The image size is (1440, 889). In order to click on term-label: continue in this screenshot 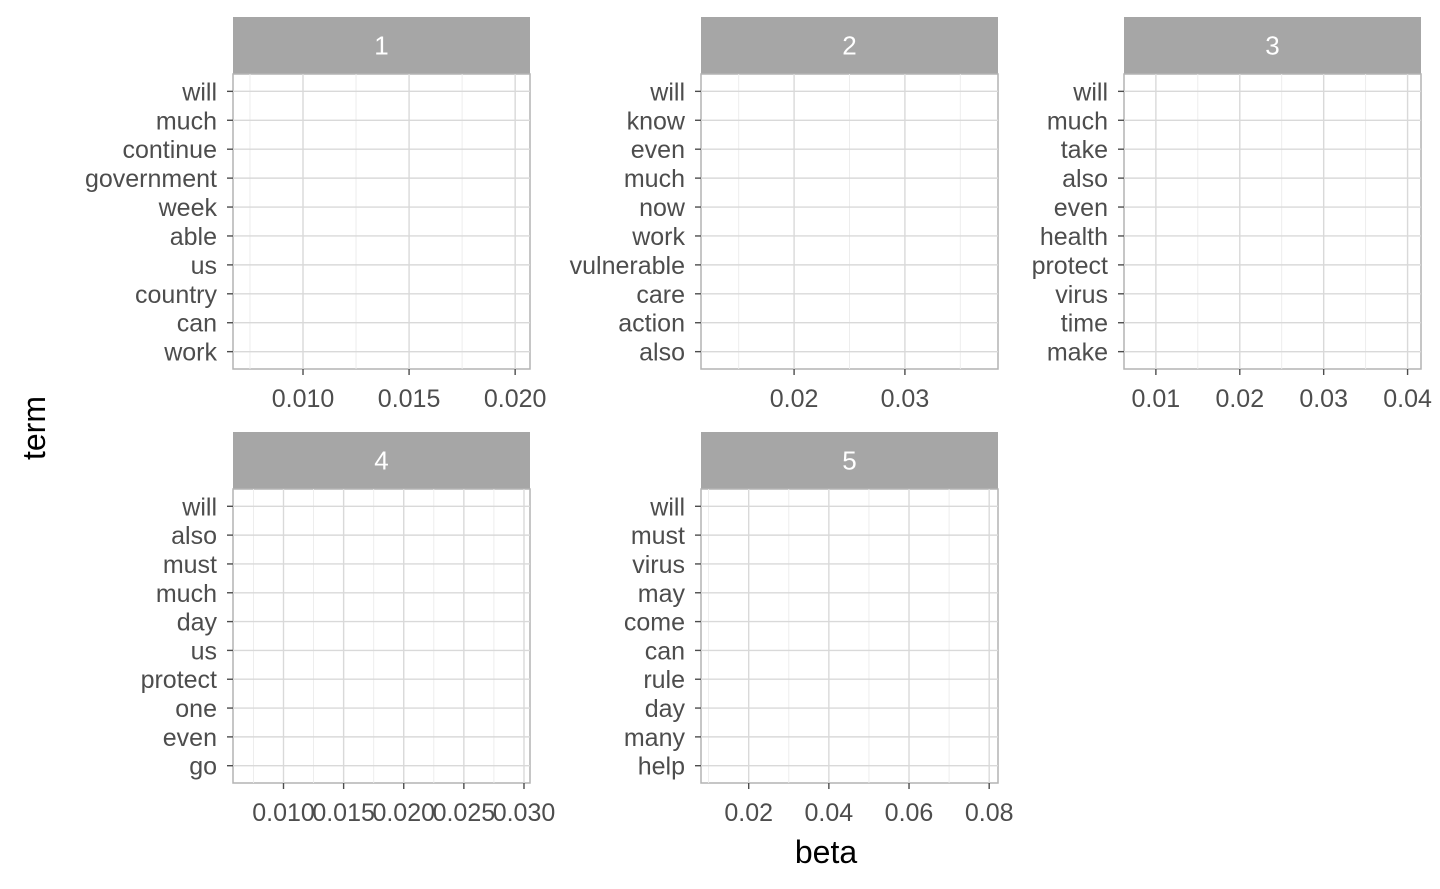, I will do `click(169, 150)`.